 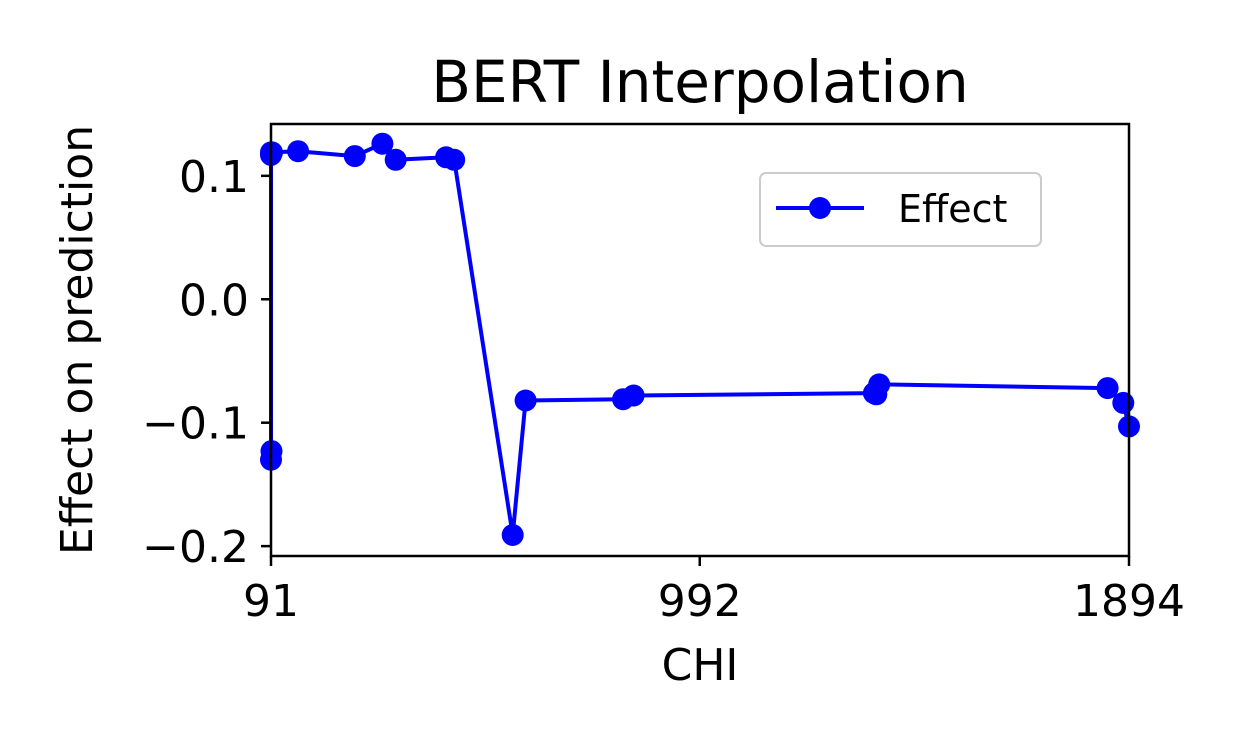 I want to click on y-axis-label: Effect on prediction, so click(x=77, y=340).